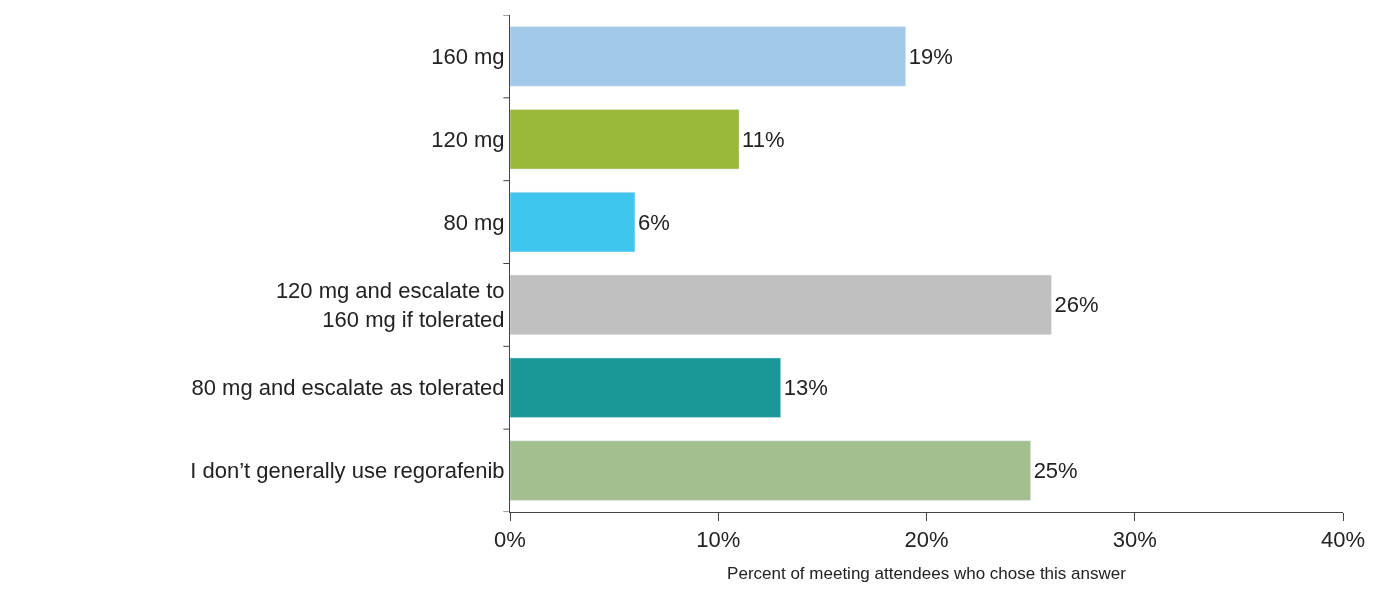 The image size is (1383, 607). What do you see at coordinates (1134, 540) in the screenshot?
I see `x-tick-label: 30%` at bounding box center [1134, 540].